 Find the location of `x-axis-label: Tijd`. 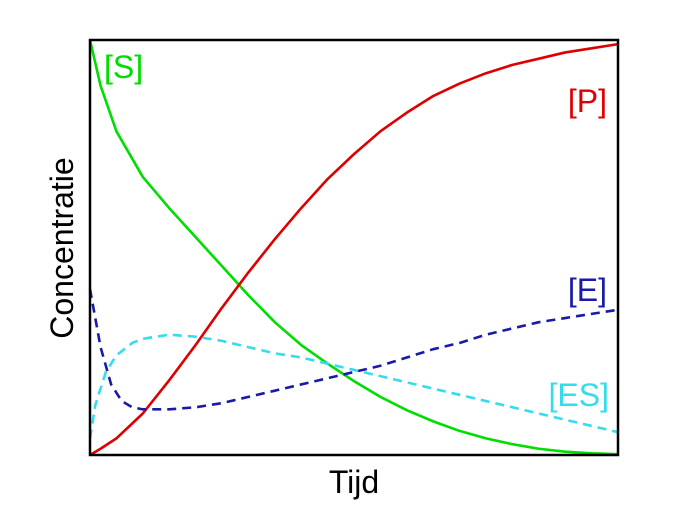

x-axis-label: Tijd is located at coordinates (354, 482).